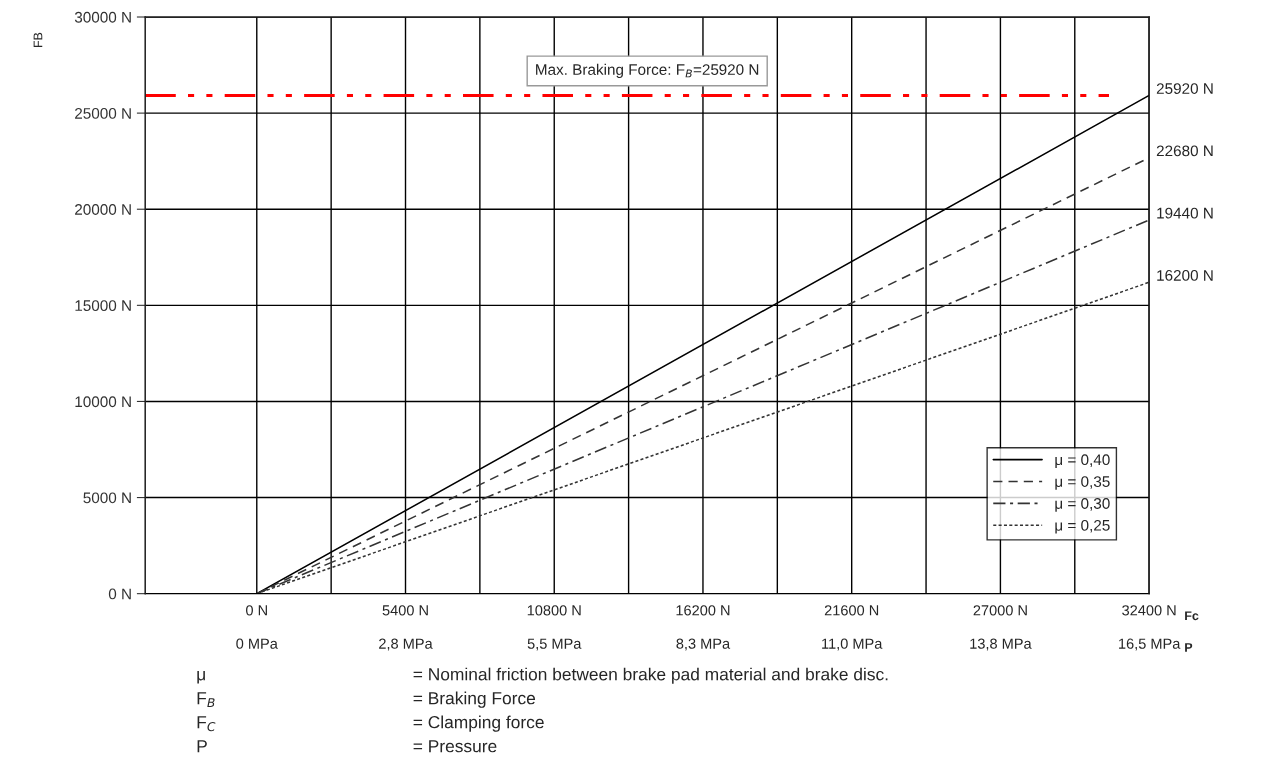 The height and width of the screenshot is (773, 1274). I want to click on text: = Braking Force, so click(474, 699).